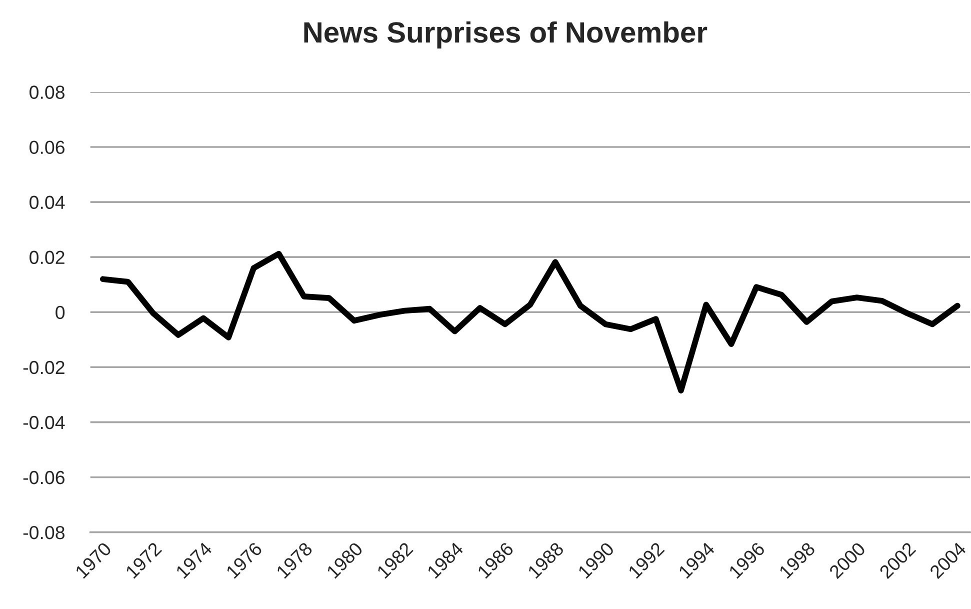  Describe the element at coordinates (43, 477) in the screenshot. I see `y-tick-label: -0.06` at that location.